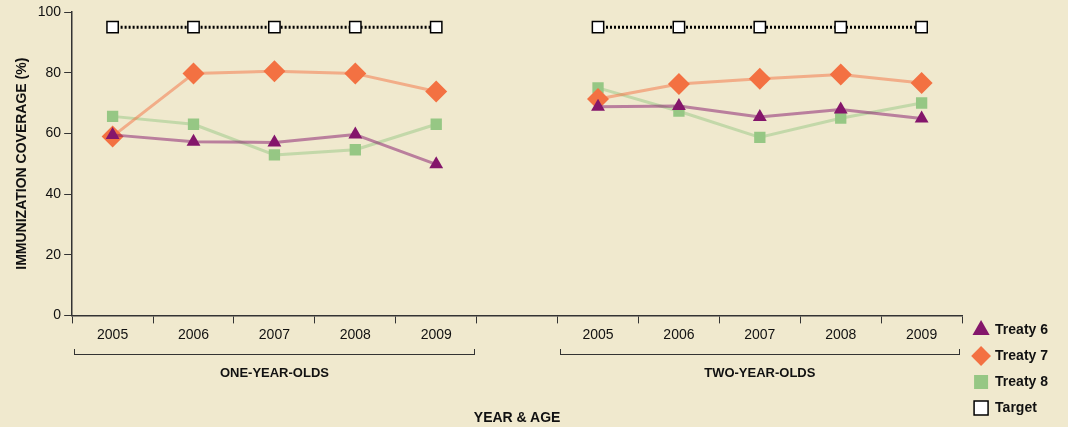  I want to click on y-tick-label: 100, so click(49, 10).